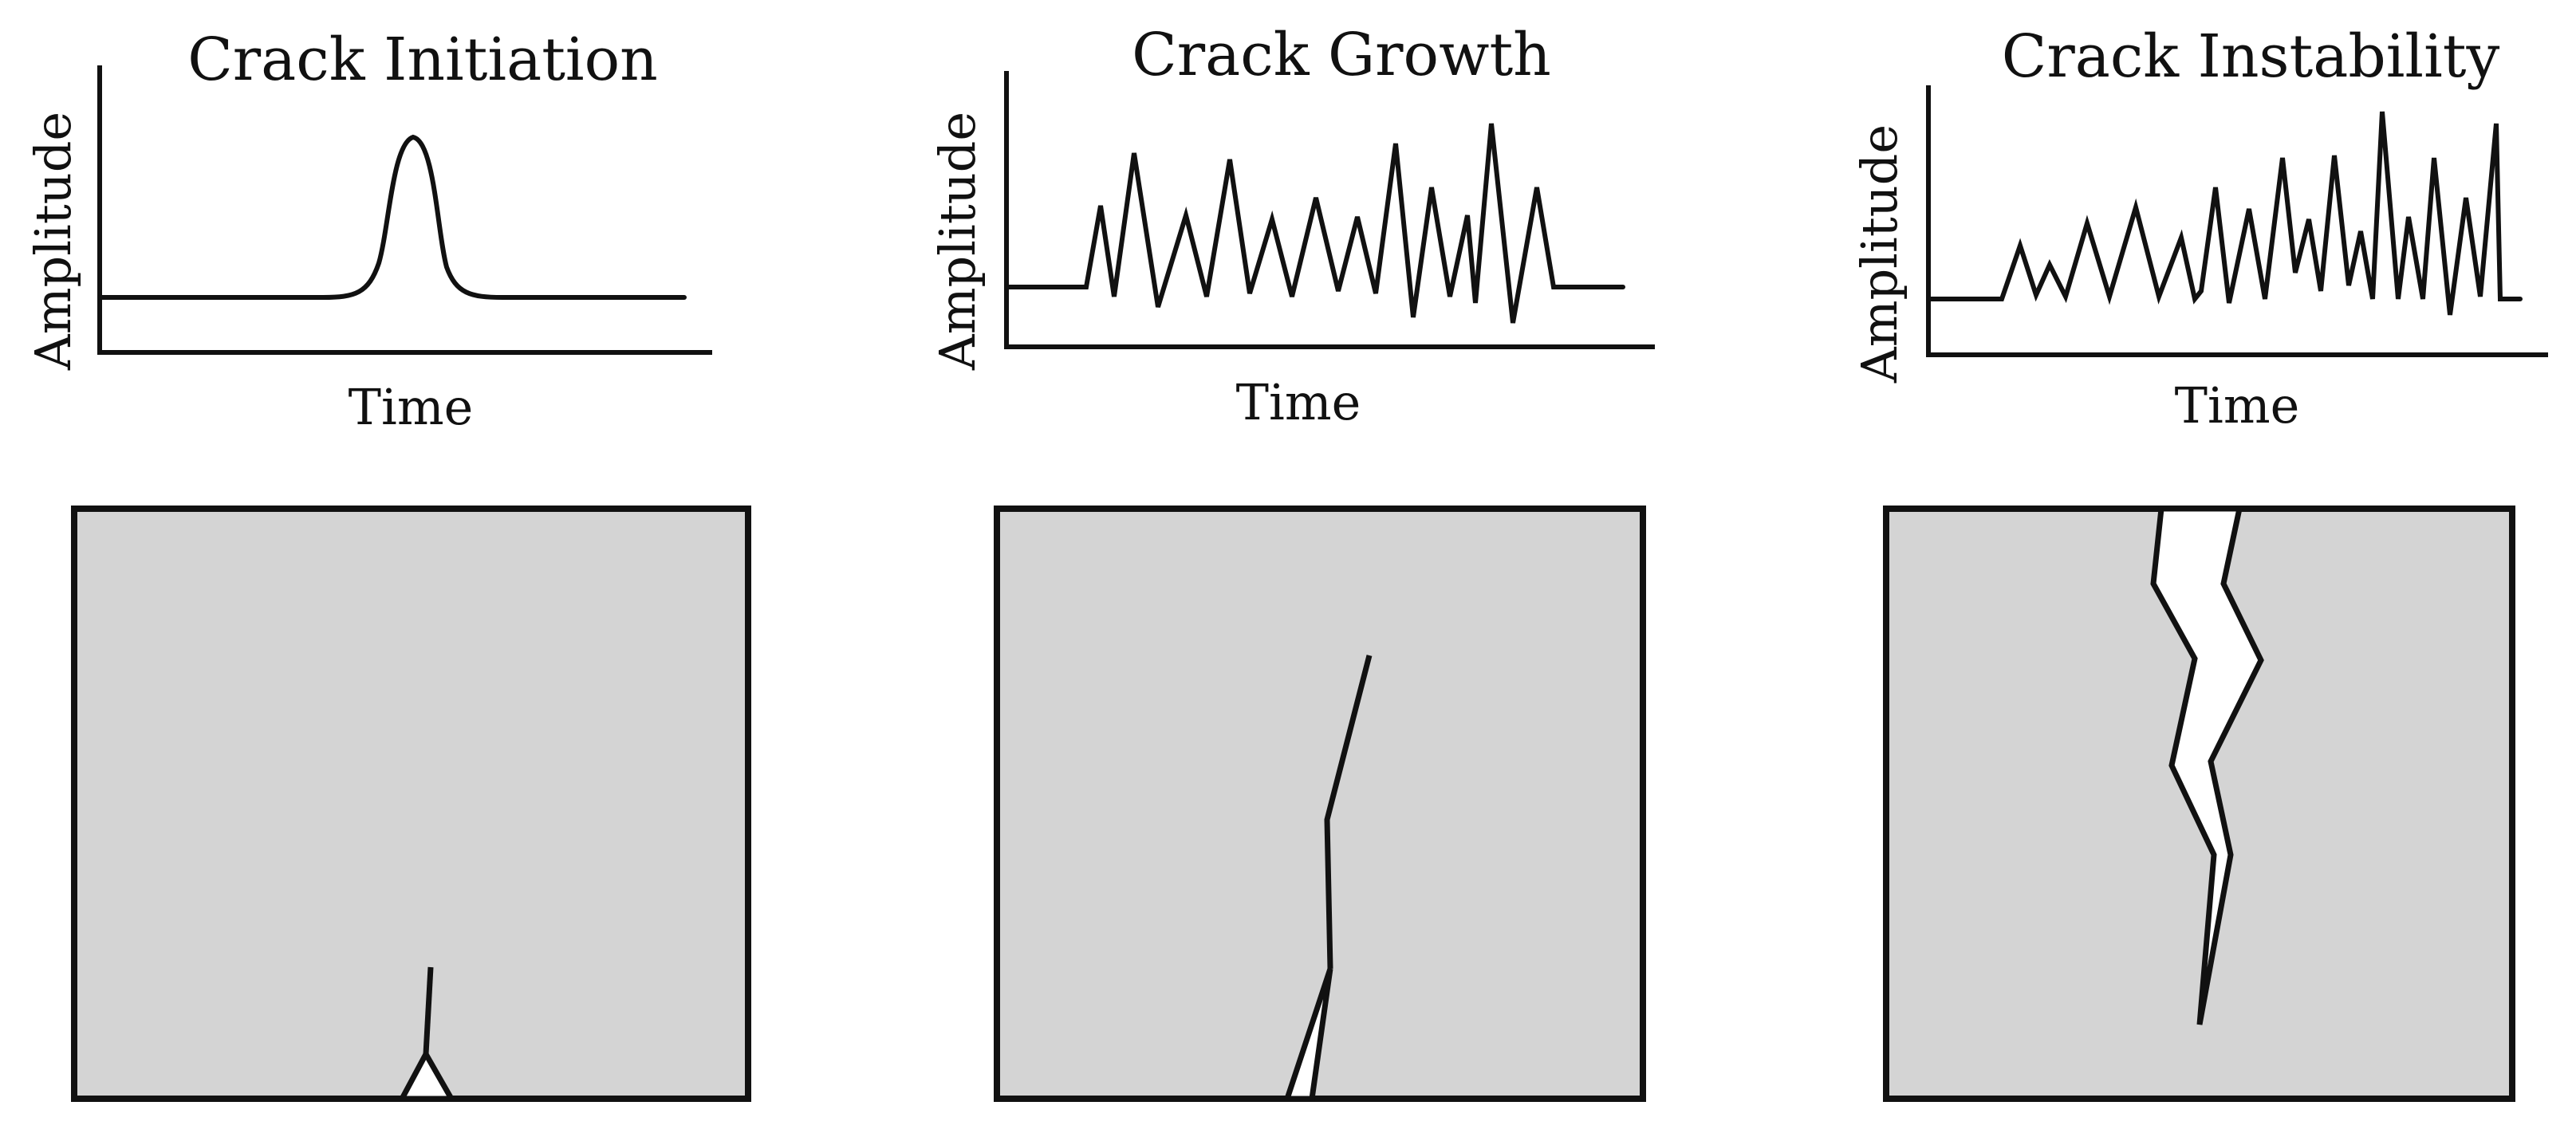 This screenshot has height=1137, width=2576. Describe the element at coordinates (2251, 56) in the screenshot. I see `panel-title: Crack Instability` at that location.